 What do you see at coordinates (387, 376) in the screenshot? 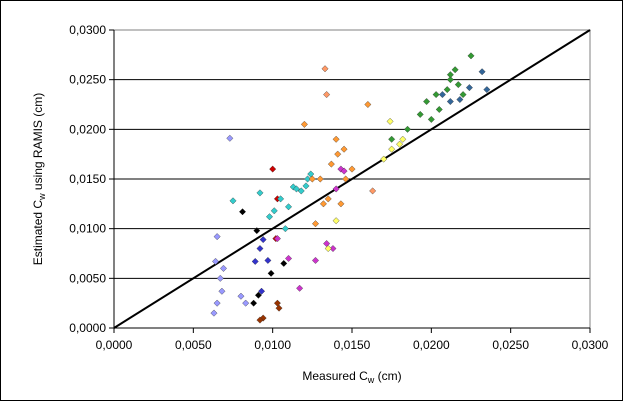
I see `x-axis-title-unit: (cm)` at bounding box center [387, 376].